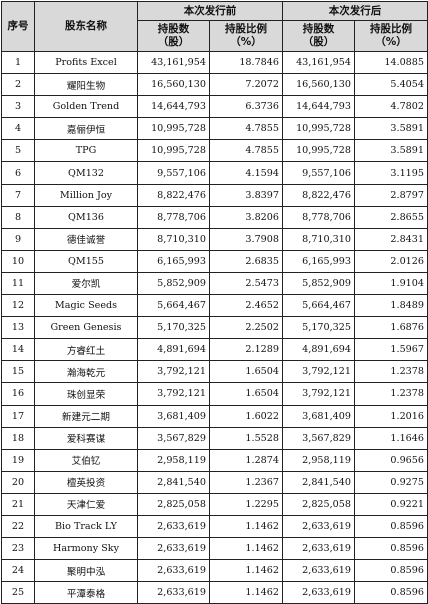 The width and height of the screenshot is (428, 604). What do you see at coordinates (18, 416) in the screenshot?
I see `cell-seq: 17` at bounding box center [18, 416].